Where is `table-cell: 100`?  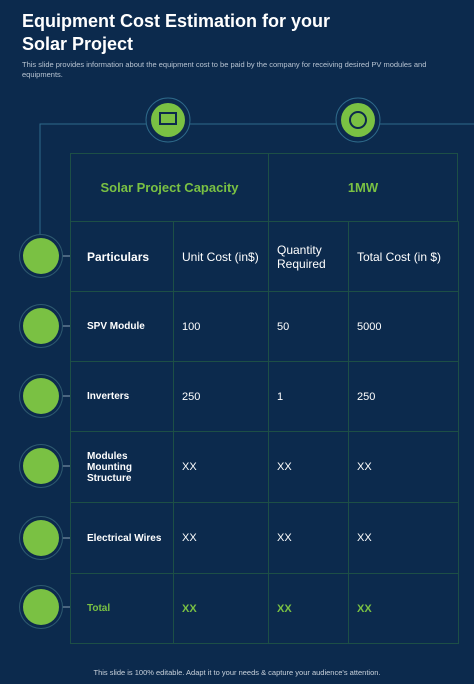
table-cell: 100 is located at coordinates (221, 326).